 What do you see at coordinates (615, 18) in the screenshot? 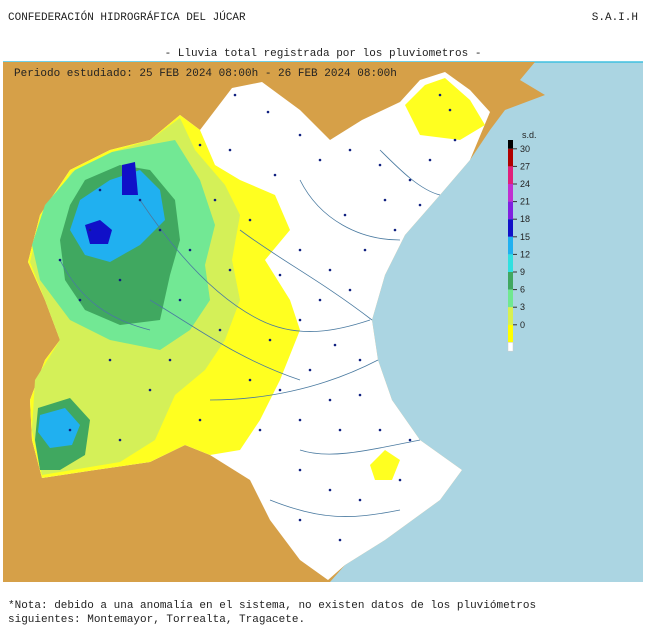
I see `header-code: S.A.I.H` at bounding box center [615, 18].